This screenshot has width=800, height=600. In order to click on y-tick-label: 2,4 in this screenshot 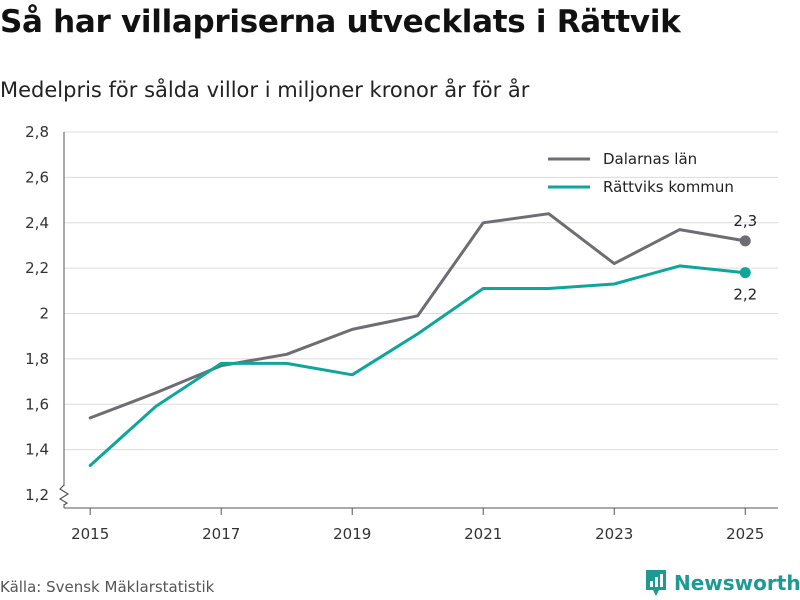, I will do `click(37, 223)`.